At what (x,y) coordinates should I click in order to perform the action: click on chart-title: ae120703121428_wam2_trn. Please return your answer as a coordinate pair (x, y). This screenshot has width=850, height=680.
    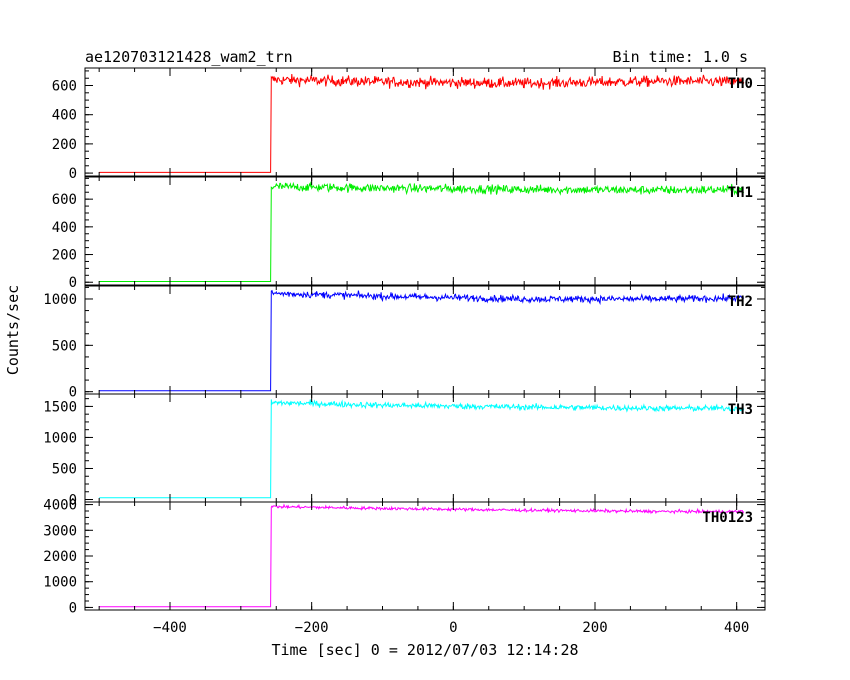
    Looking at the image, I should click on (189, 57).